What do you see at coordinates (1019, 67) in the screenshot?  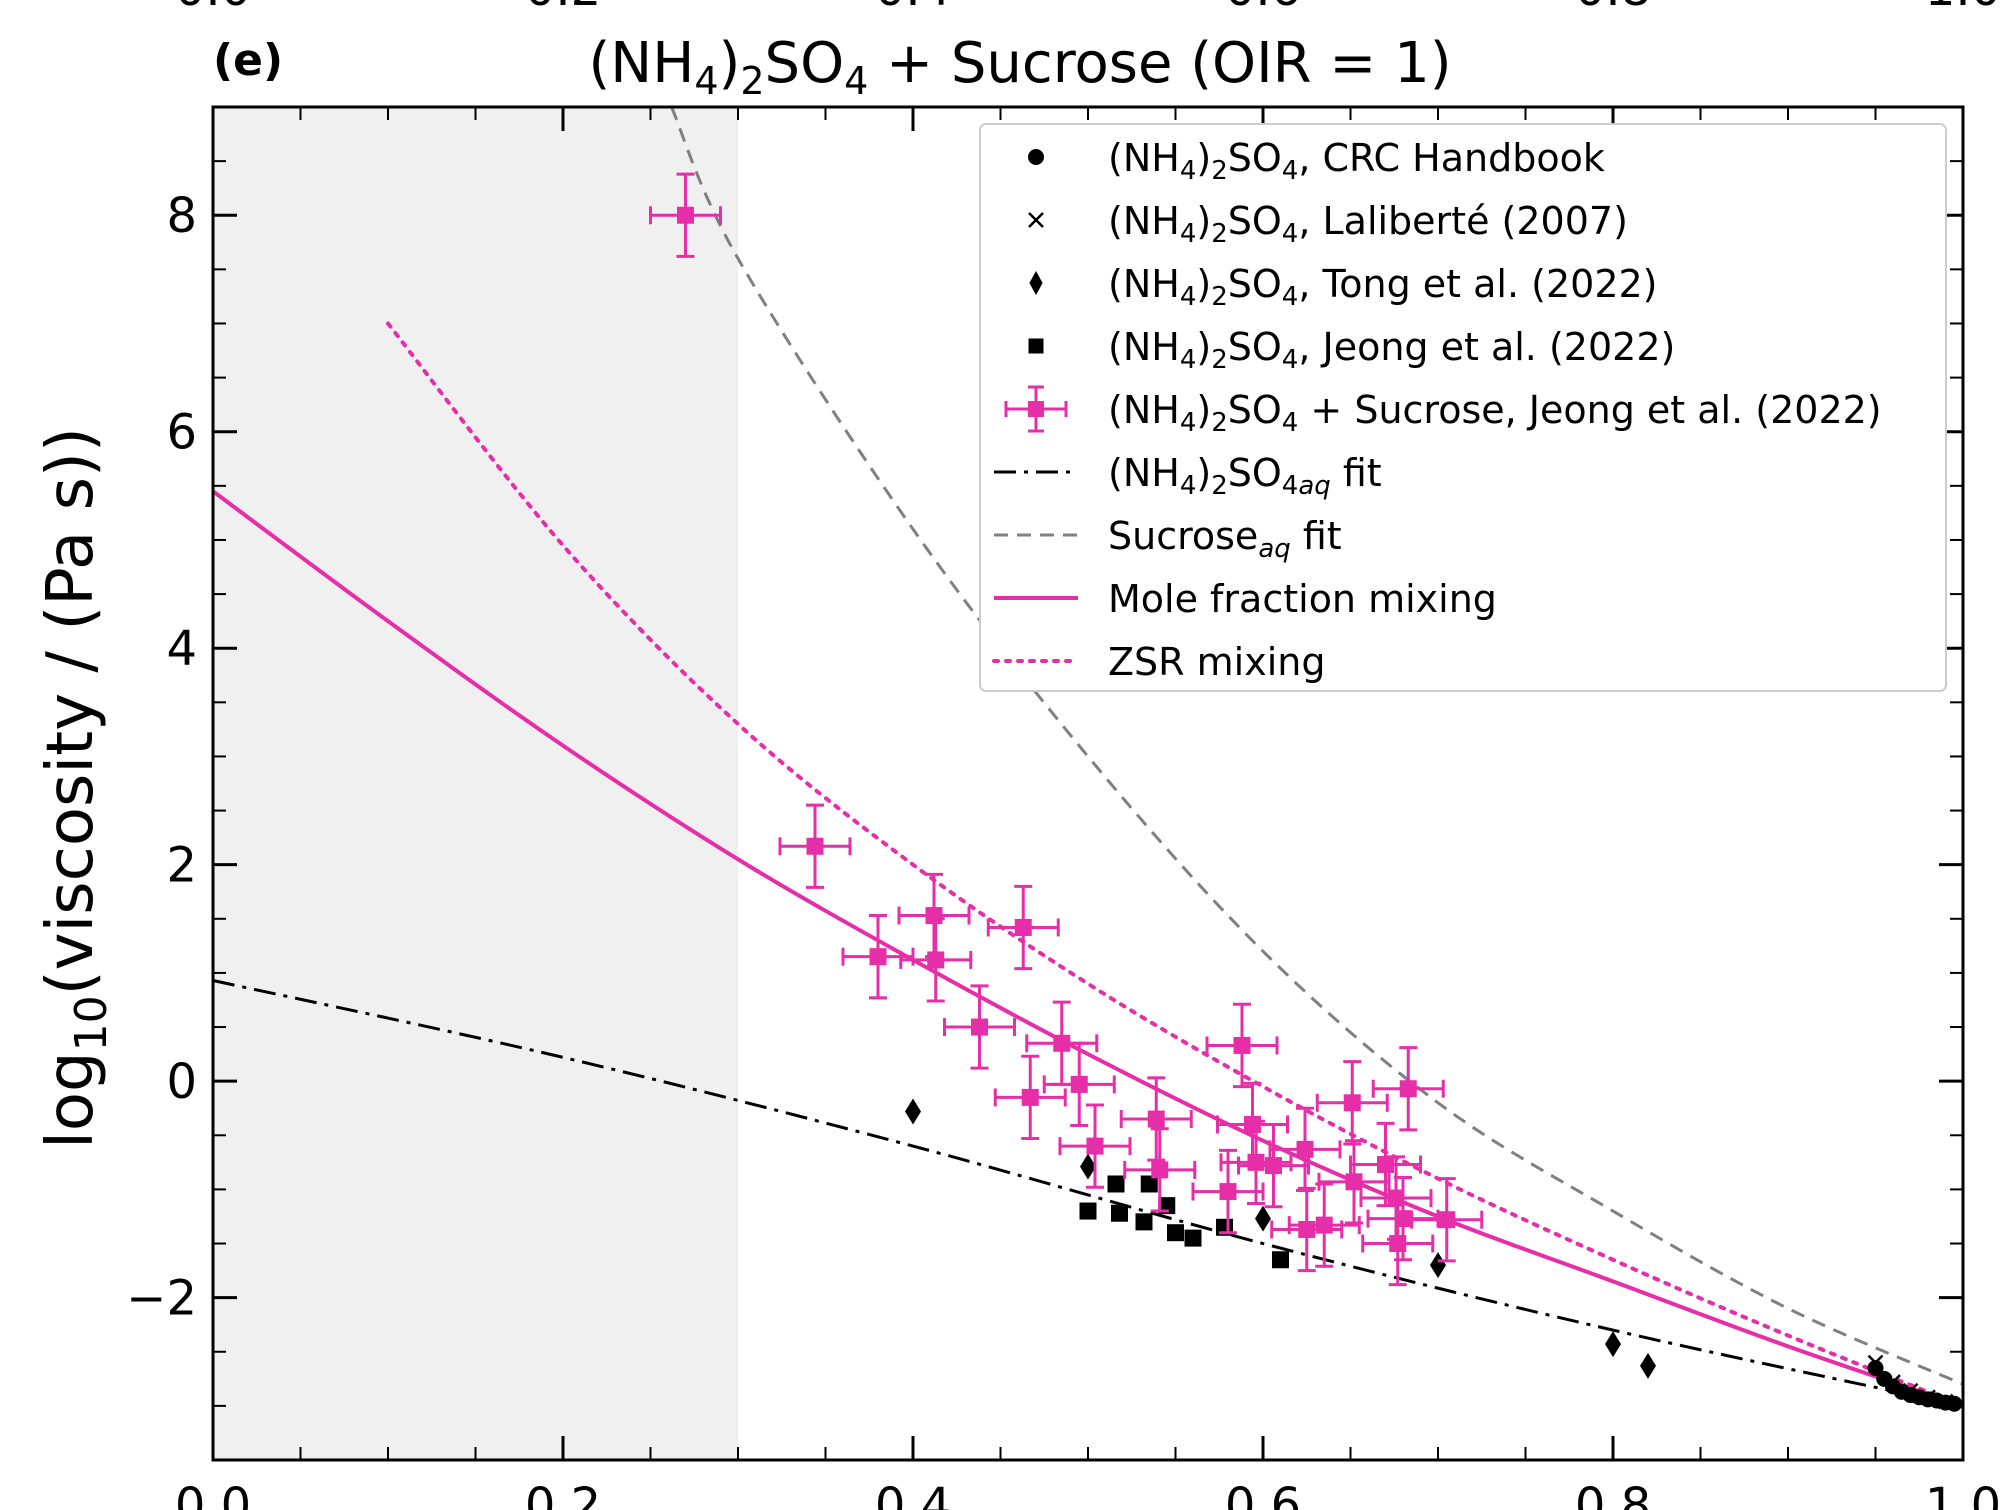 I see `chart-title: (NH4)2SO4 + Sucrose (OIR = 1)` at bounding box center [1019, 67].